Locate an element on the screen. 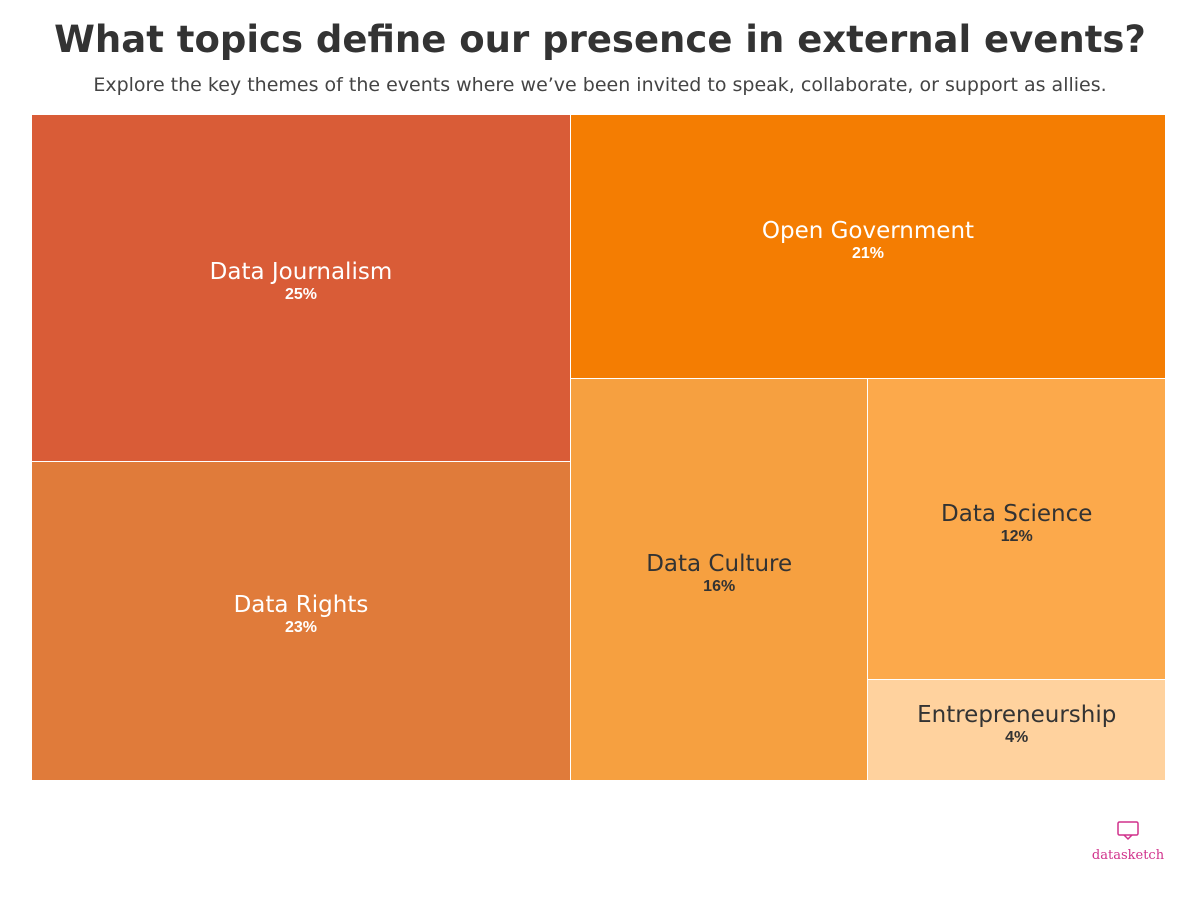  treemap-tile: Data Science 12% is located at coordinates (1017, 529).